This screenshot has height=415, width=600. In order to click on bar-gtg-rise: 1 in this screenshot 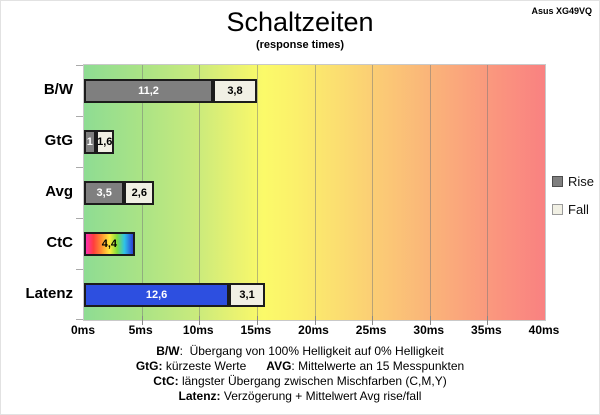, I will do `click(90, 142)`.